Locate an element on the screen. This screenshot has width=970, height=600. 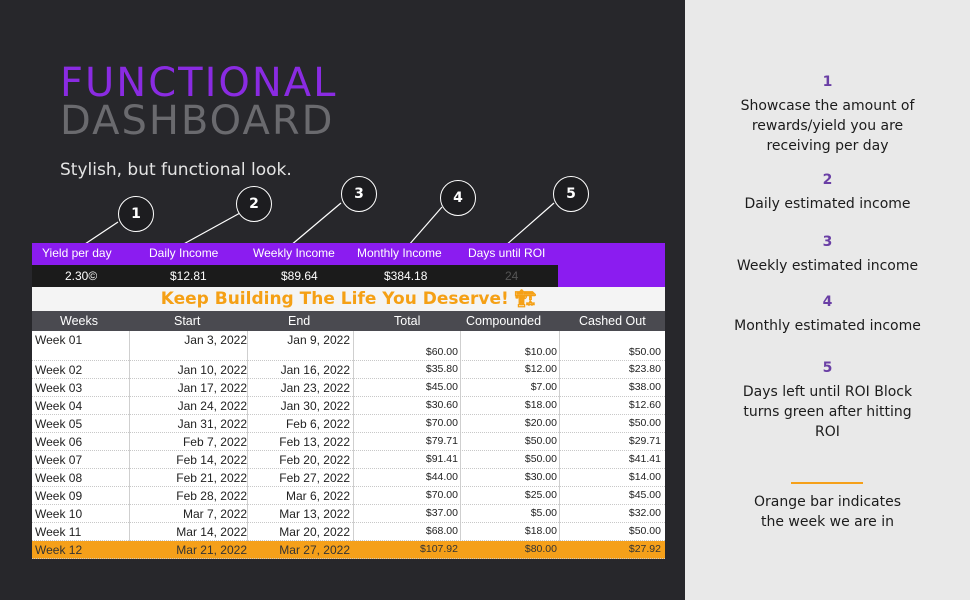
end-cell: Jan 30, 2022 is located at coordinates (315, 406).